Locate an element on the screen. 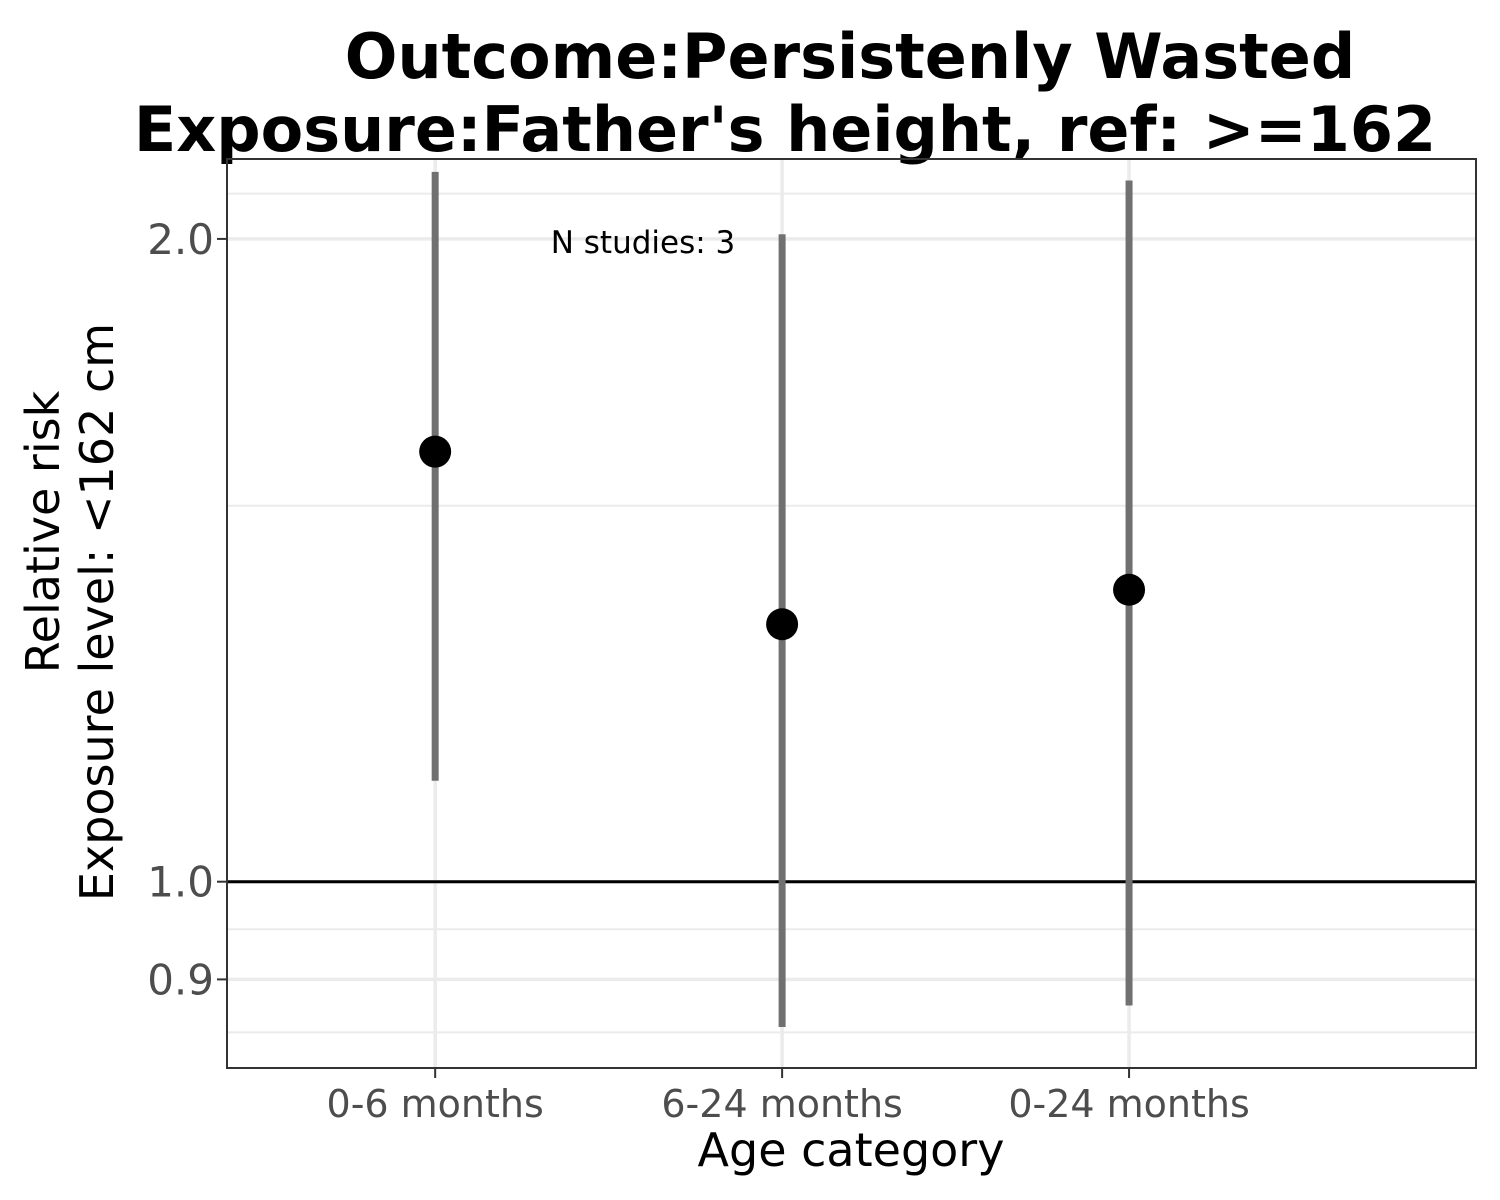 This screenshot has width=1500, height=1200. chart-title-line-1: Outcome:Persistenly Wasted is located at coordinates (850, 56).